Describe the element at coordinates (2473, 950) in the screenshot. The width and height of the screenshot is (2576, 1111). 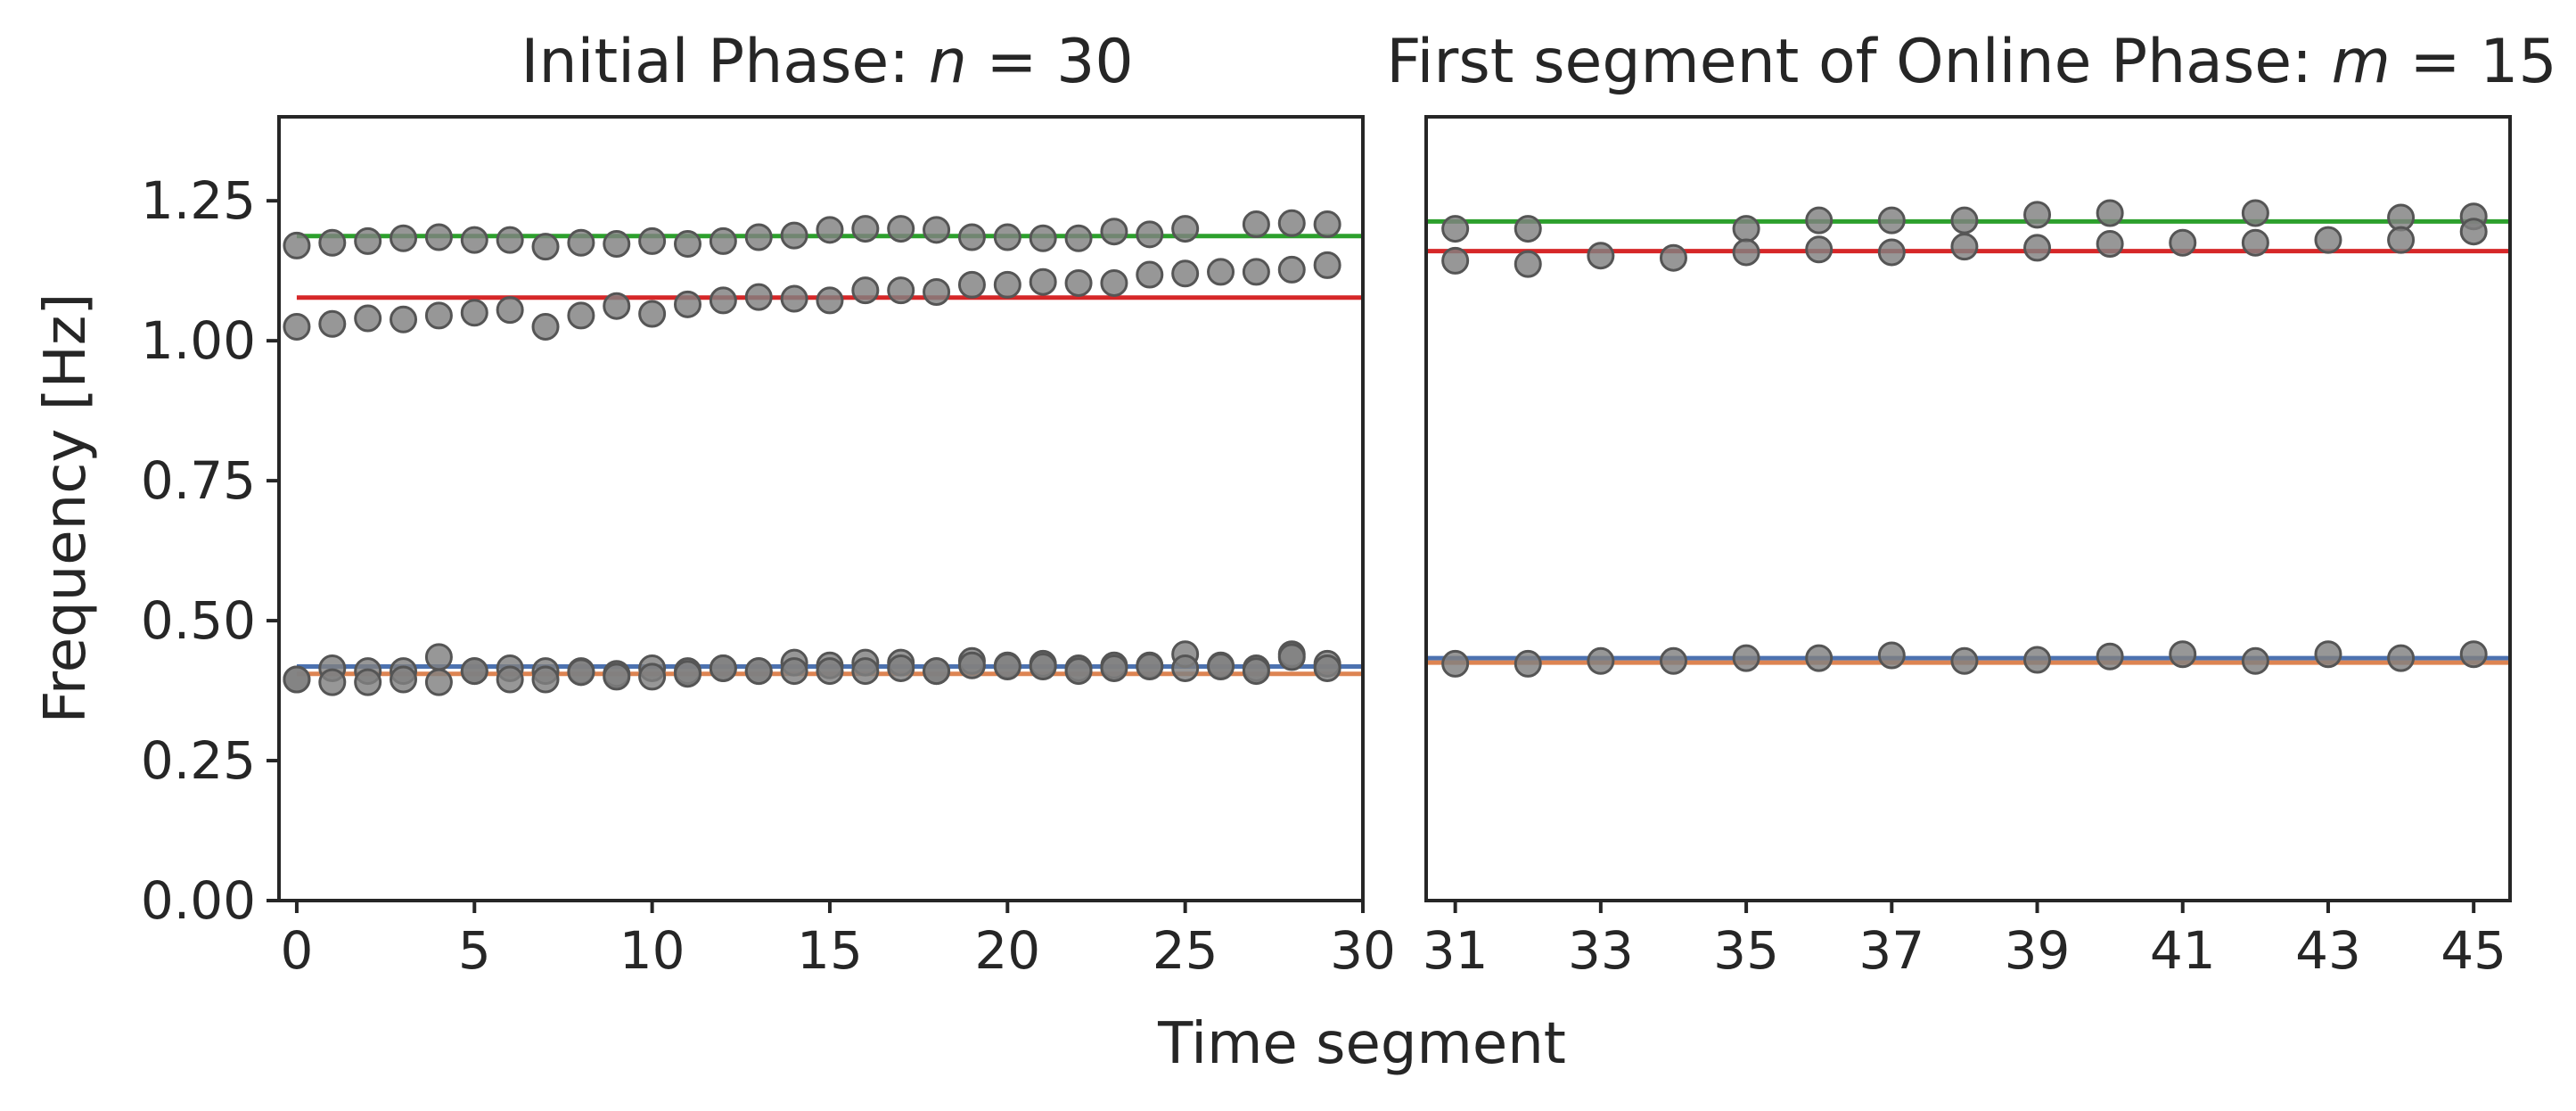
I see `x-tick-label: 45` at that location.